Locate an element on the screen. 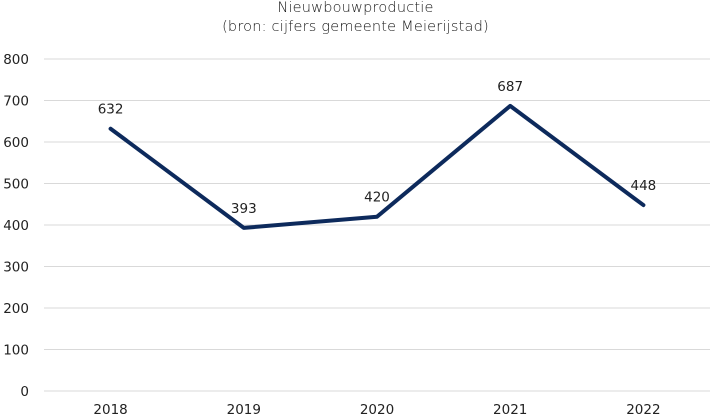 The height and width of the screenshot is (417, 711). x-tick-label: 2019 is located at coordinates (244, 409).